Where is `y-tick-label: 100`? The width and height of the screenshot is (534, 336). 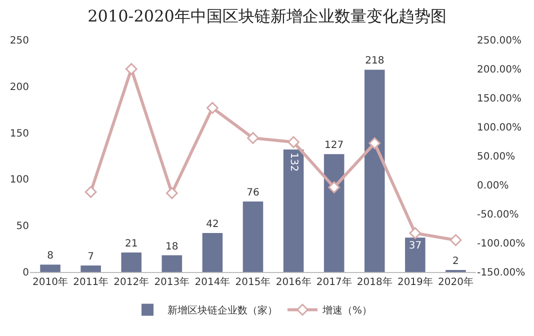 y-tick-label: 100 is located at coordinates (19, 180).